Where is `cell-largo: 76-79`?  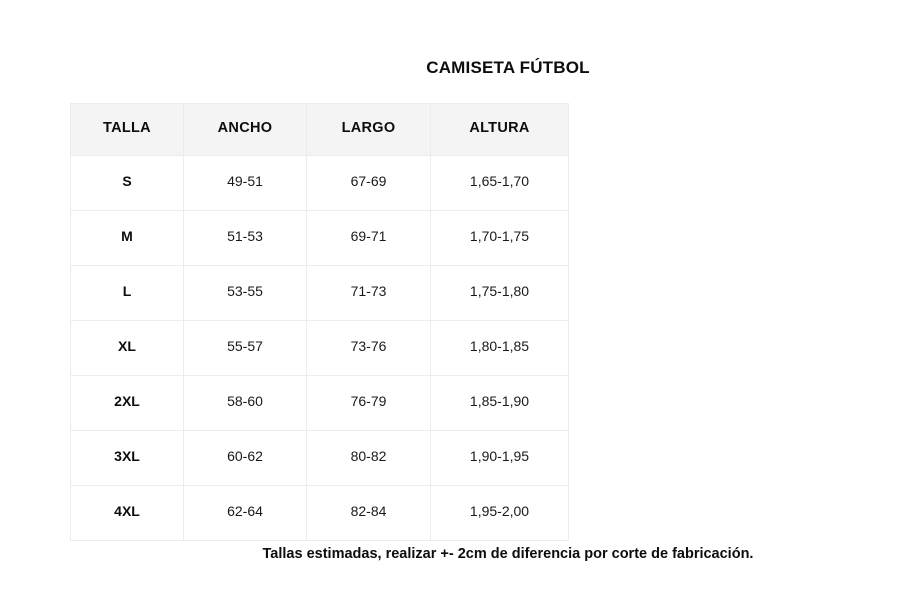 cell-largo: 76-79 is located at coordinates (368, 403).